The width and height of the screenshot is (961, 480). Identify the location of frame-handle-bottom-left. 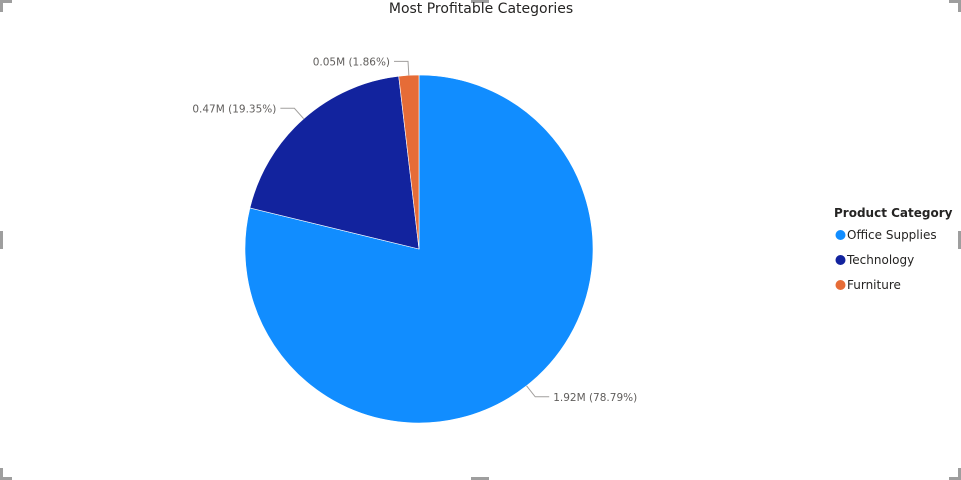
(6, 474).